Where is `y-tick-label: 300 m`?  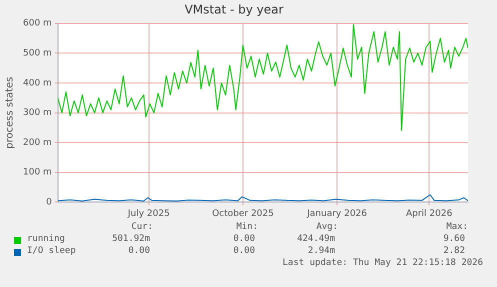 y-tick-label: 300 m is located at coordinates (37, 113).